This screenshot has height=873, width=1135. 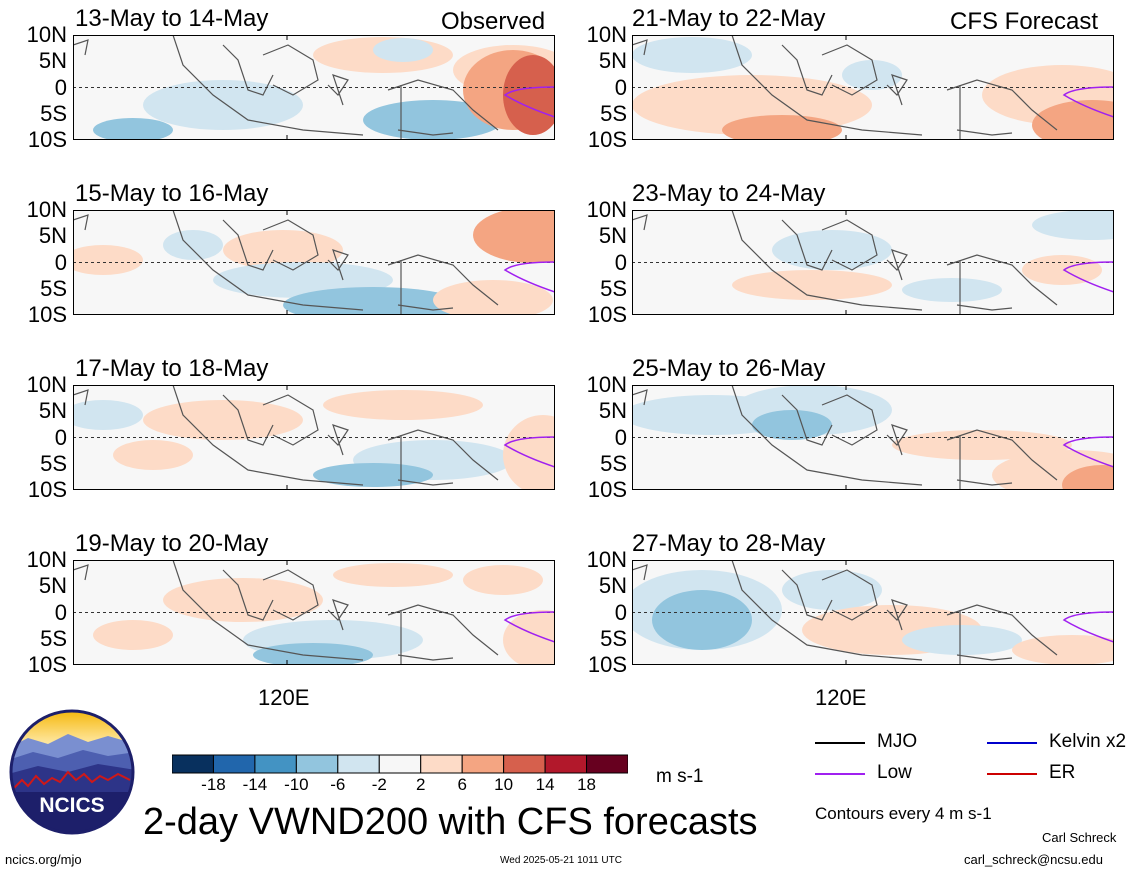 I want to click on site-link: ncics.org/mjo, so click(x=43, y=859).